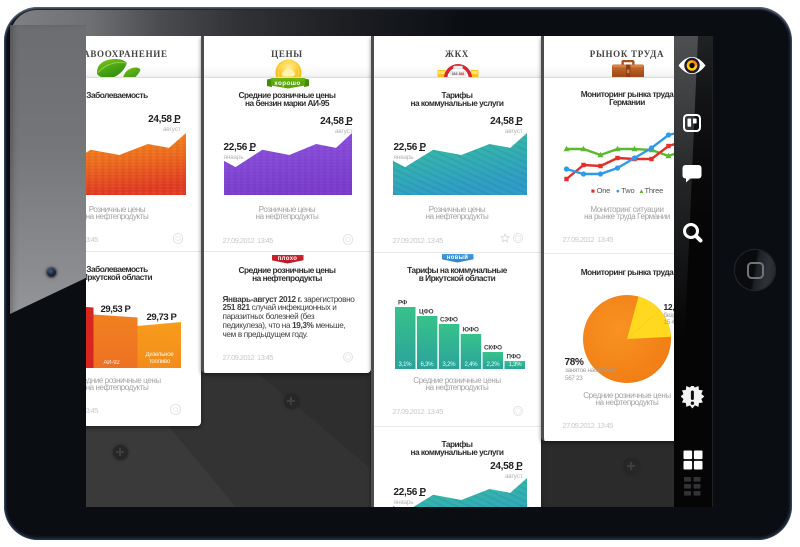  Describe the element at coordinates (427, 365) in the screenshot. I see `svg-text: 6,3%` at that location.